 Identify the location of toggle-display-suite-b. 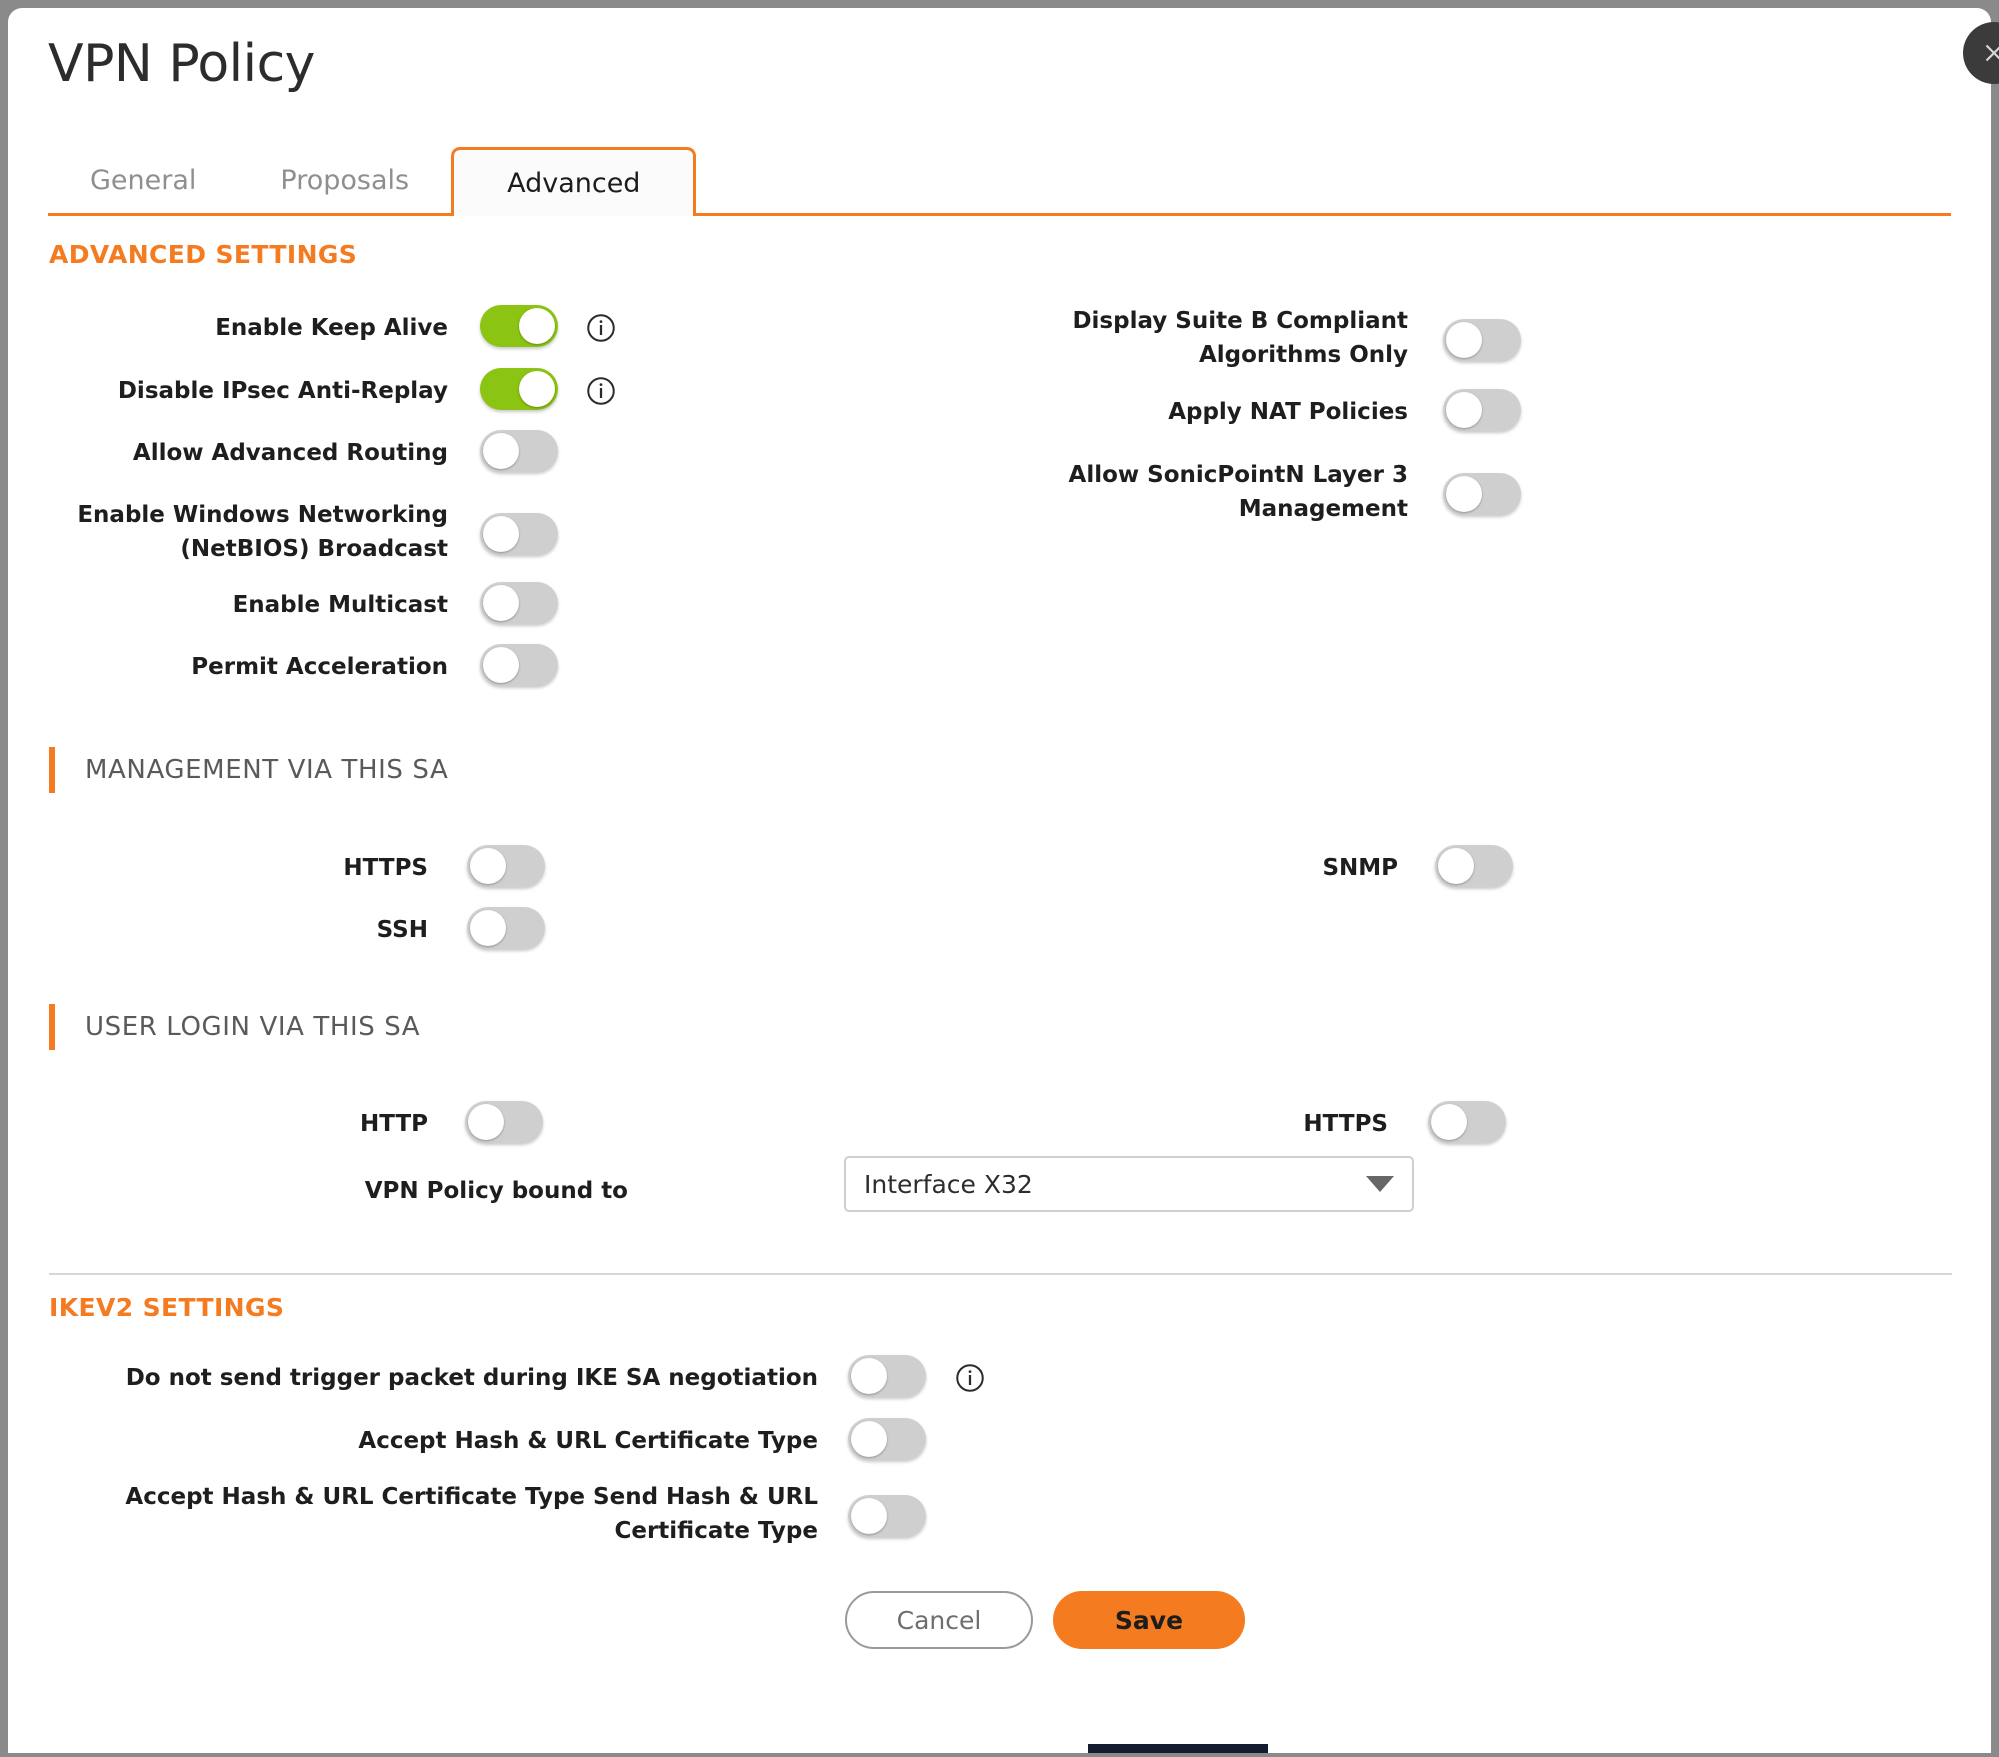
(1482, 340).